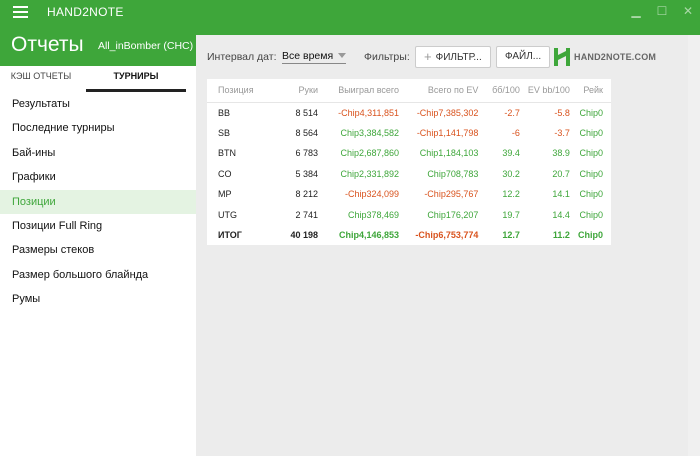 Image resolution: width=700 pixels, height=456 pixels. Describe the element at coordinates (307, 214) in the screenshot. I see `cell-hands: 2 741` at that location.